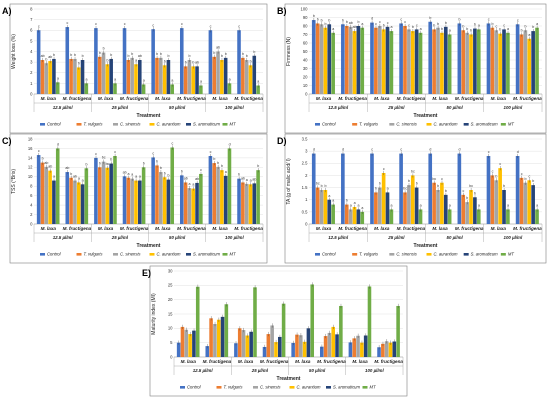  What do you see at coordinates (54, 254) in the screenshot?
I see `legend-label: Control` at bounding box center [54, 254].